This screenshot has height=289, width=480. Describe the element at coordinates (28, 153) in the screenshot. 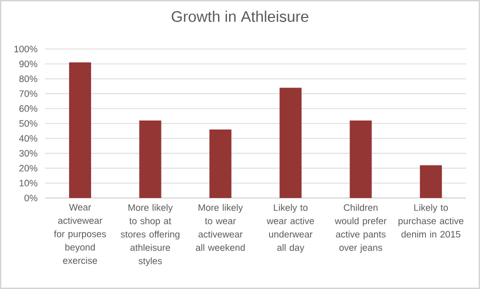

I see `y-tick-label: 30%` at that location.